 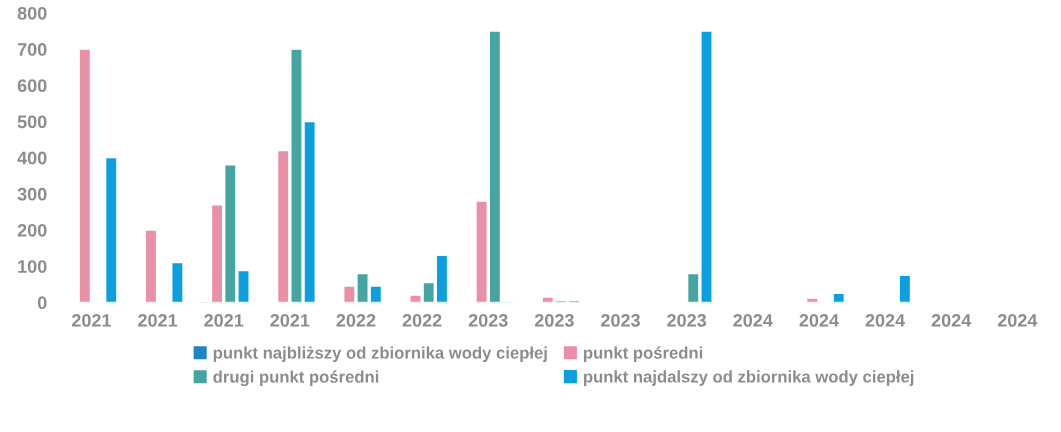 I want to click on y-tick-label: 800, so click(x=32, y=13).